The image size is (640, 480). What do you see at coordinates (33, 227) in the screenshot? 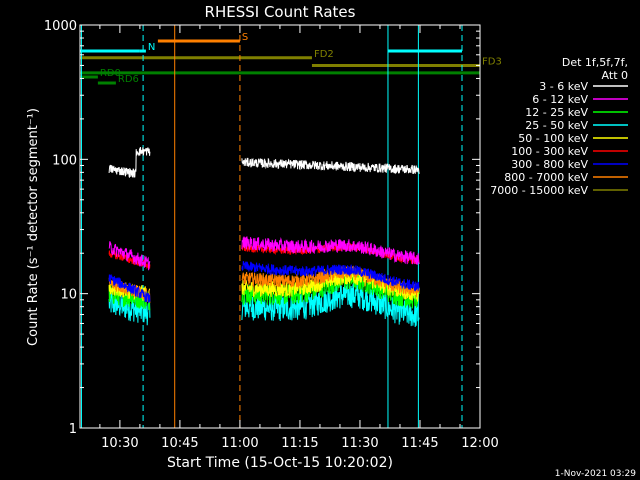
I see `y-axis-label: Count Rate (s⁻¹ detector segment⁻¹)` at bounding box center [33, 227].